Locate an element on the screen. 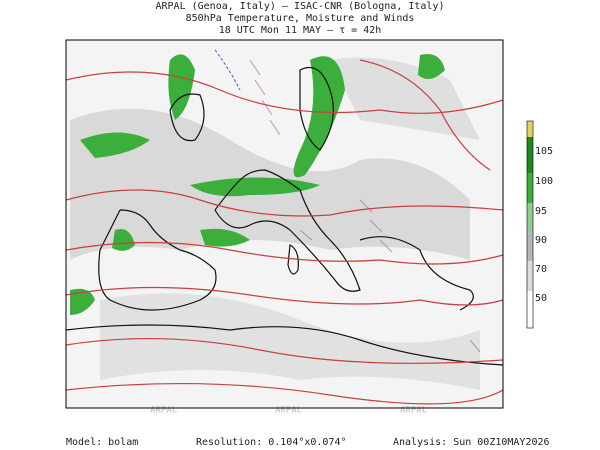  footer-resolution: Resolution: 0.104°x0.074° is located at coordinates (271, 442).